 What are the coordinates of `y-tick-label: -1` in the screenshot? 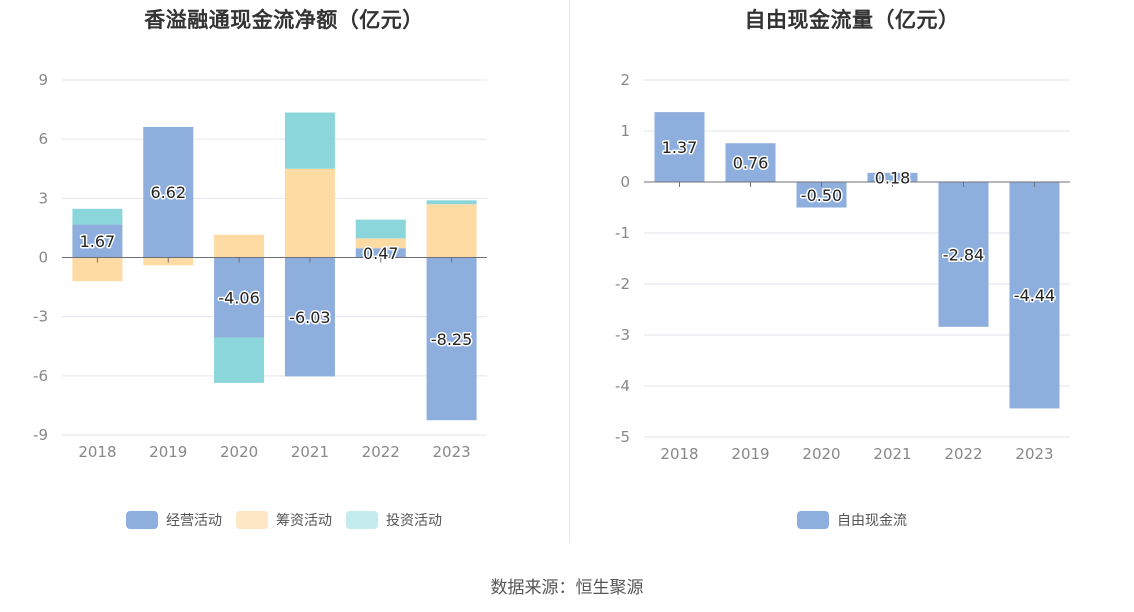 It's located at (622, 233).